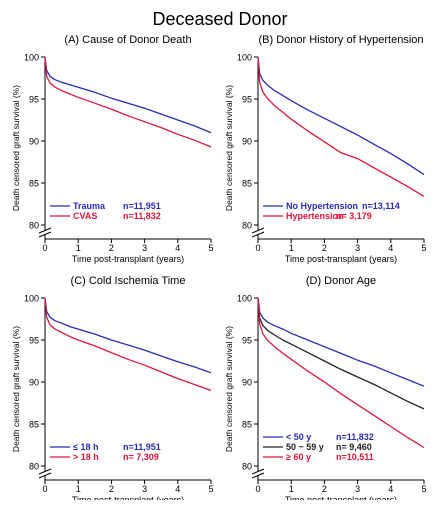  I want to click on panel-title: (D) Donor Age, so click(341, 281).